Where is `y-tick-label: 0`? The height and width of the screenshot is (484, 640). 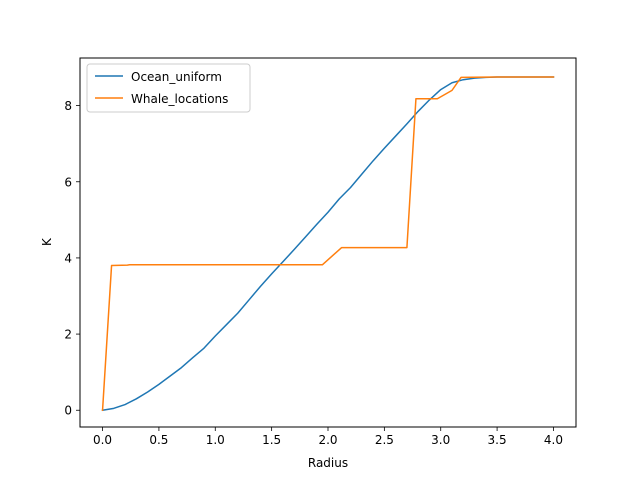 y-tick-label: 0 is located at coordinates (68, 411).